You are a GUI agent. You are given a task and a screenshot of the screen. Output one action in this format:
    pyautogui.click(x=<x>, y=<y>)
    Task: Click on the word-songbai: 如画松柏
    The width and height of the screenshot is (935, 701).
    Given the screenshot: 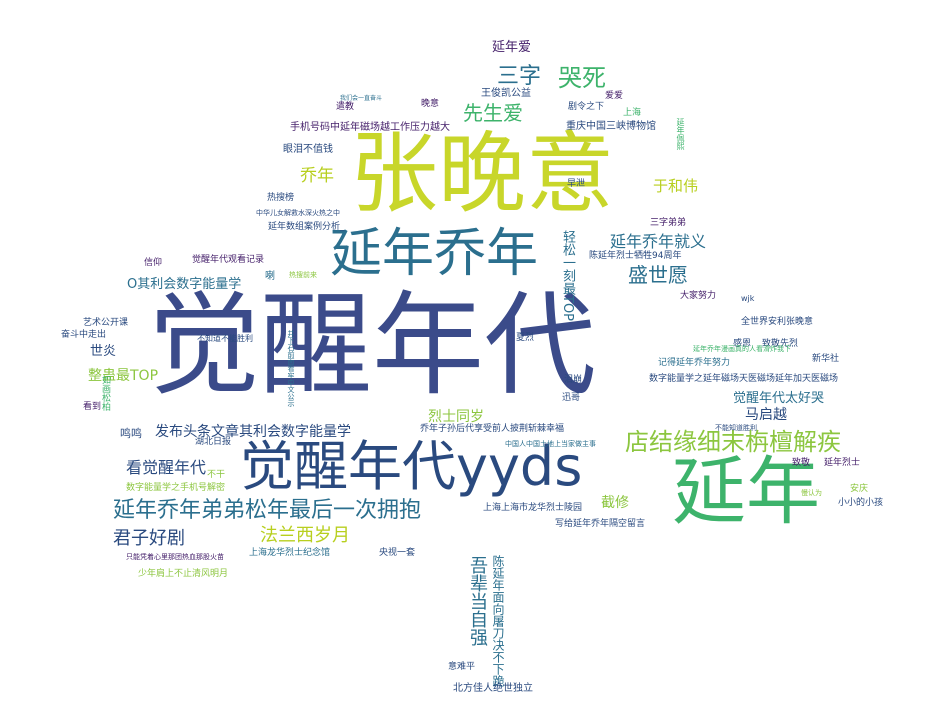 What is the action you would take?
    pyautogui.click(x=105, y=393)
    